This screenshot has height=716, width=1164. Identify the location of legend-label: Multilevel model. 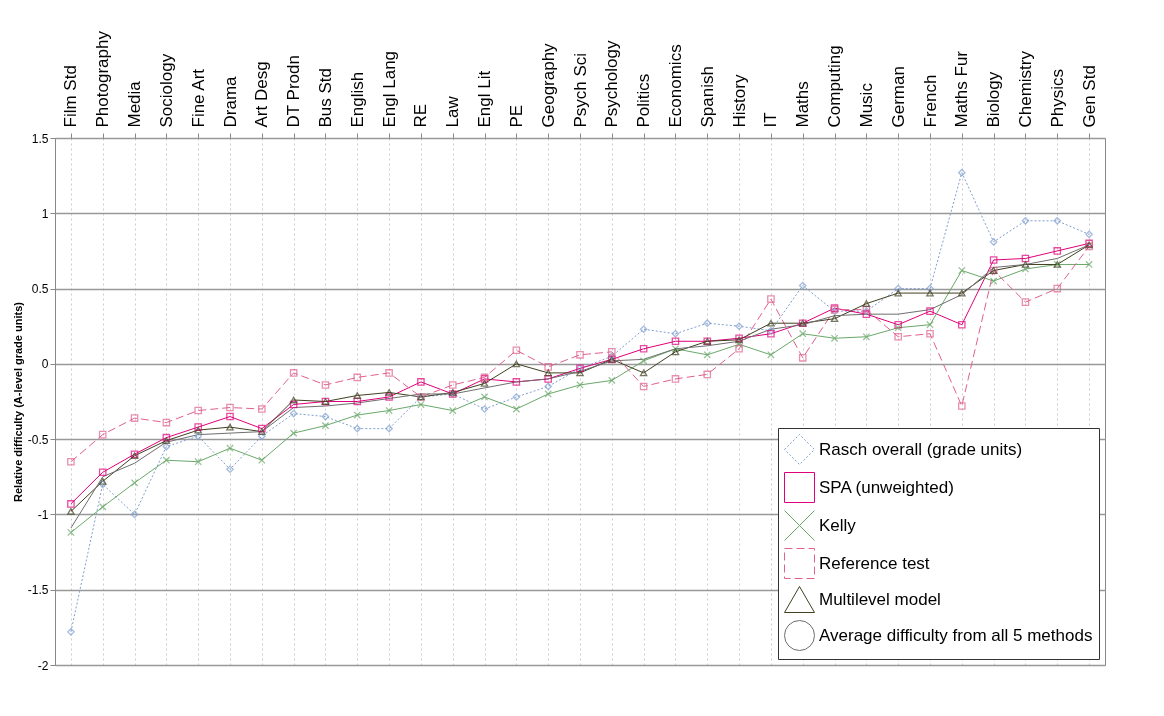
(880, 599).